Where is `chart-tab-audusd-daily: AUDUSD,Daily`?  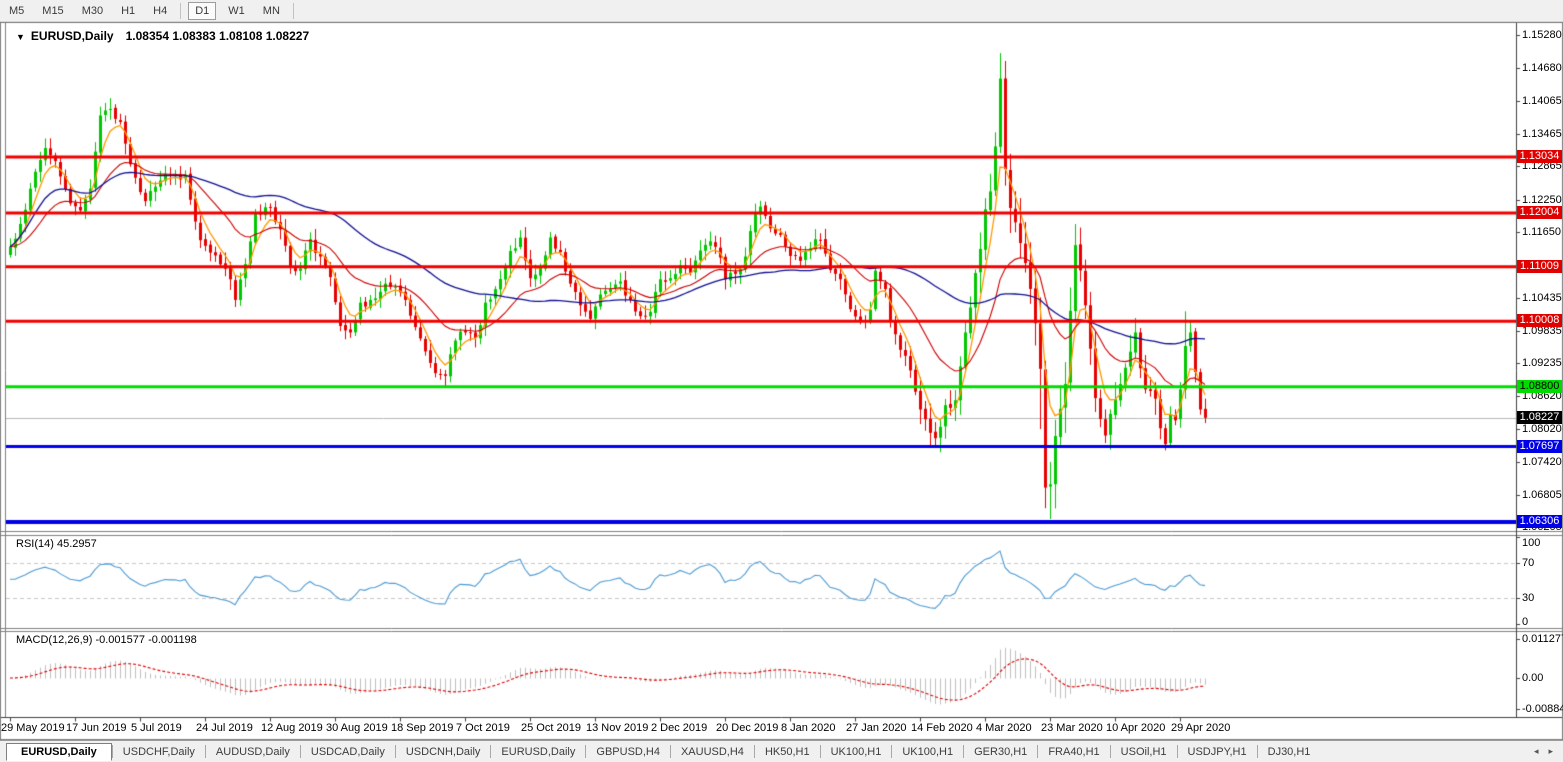
chart-tab-audusd-daily: AUDUSD,Daily is located at coordinates (252, 751).